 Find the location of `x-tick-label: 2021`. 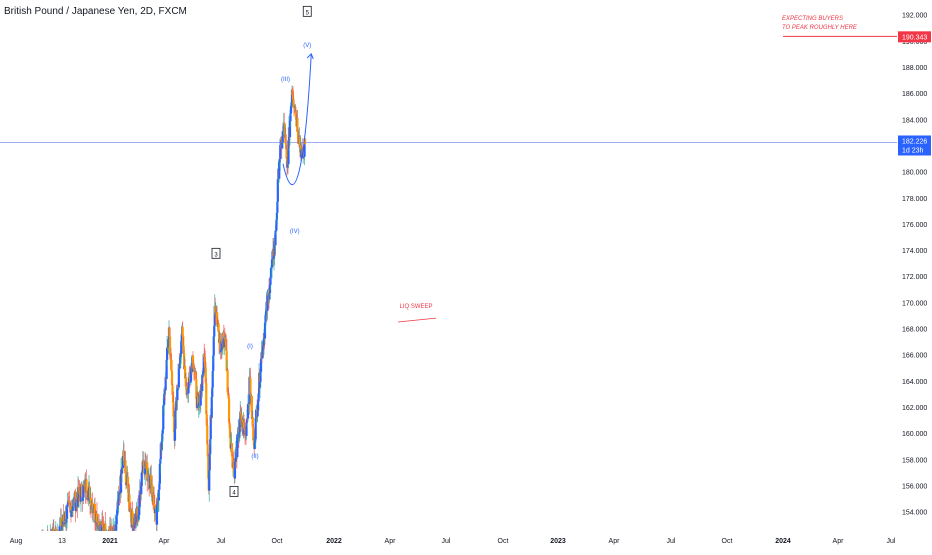

x-tick-label: 2021 is located at coordinates (110, 541).